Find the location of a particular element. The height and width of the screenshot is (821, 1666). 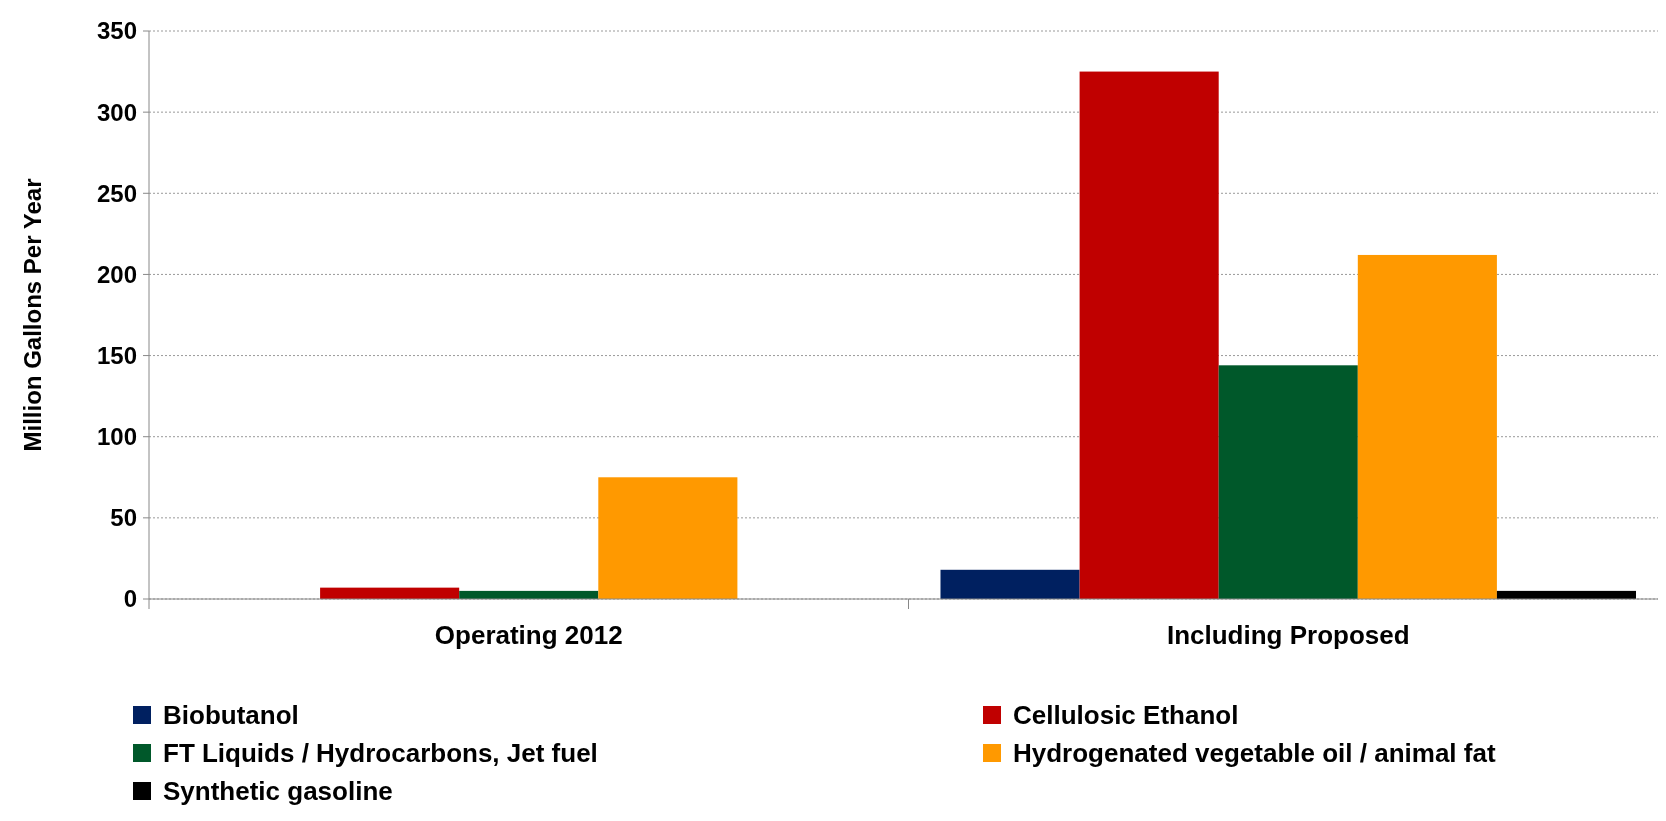

legend-label: Synthetic gasoline is located at coordinates (278, 791).